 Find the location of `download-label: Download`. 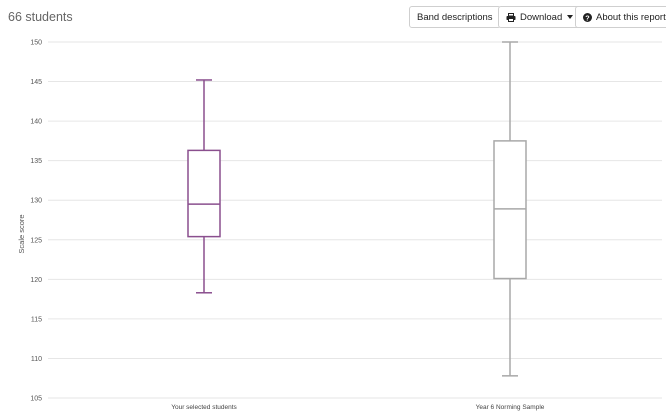

download-label: Download is located at coordinates (541, 17).